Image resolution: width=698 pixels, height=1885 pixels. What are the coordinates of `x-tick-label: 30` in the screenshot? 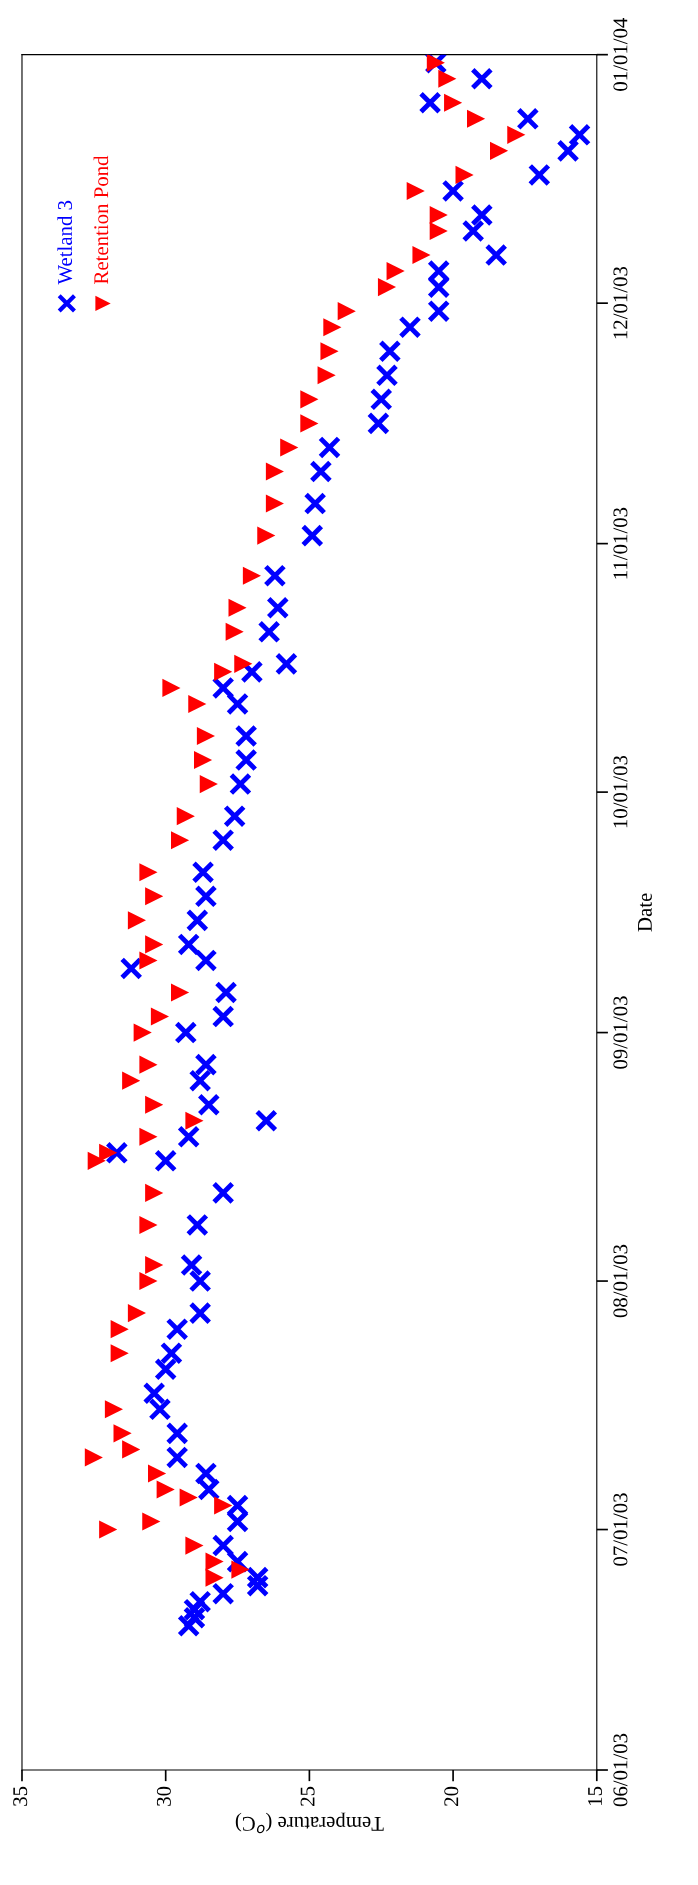 It's located at (163, 1796).